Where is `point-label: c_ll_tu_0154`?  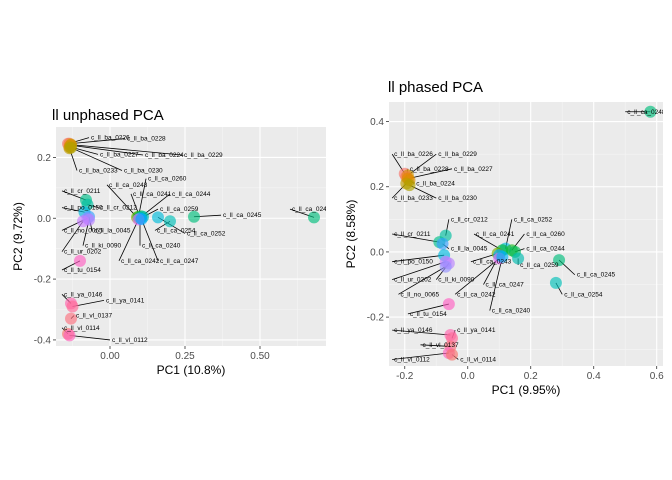 point-label: c_ll_tu_0154 is located at coordinates (428, 314).